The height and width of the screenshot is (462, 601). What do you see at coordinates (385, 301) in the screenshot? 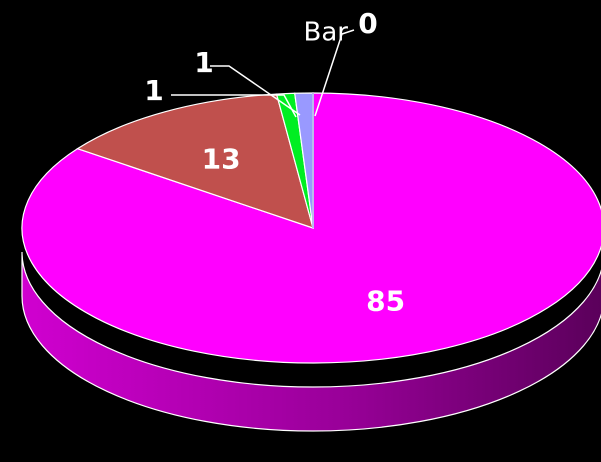
I see `slice-value-label-0: 85` at bounding box center [385, 301].